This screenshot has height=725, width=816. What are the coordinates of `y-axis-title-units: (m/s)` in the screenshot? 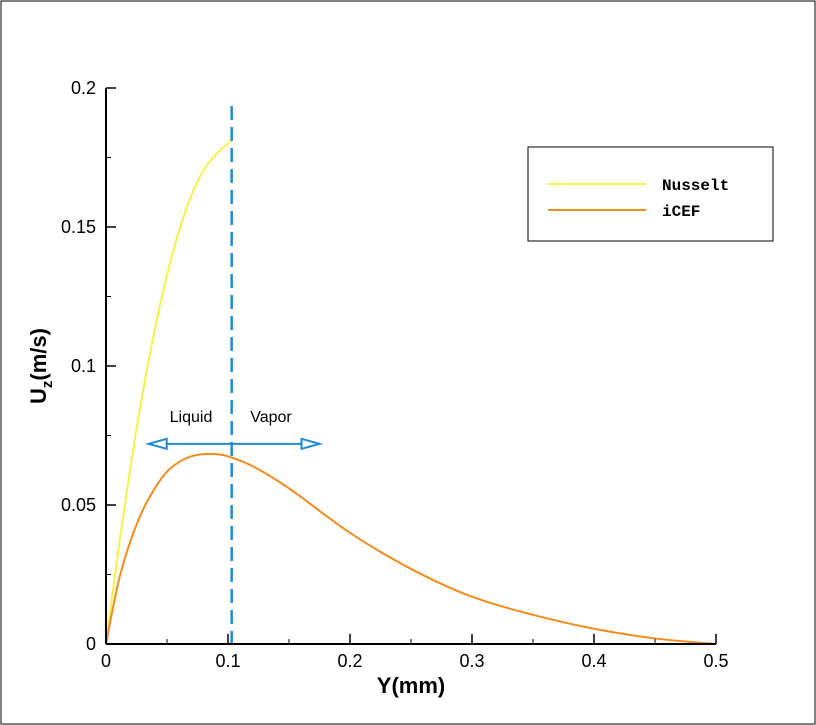 It's located at (38, 354).